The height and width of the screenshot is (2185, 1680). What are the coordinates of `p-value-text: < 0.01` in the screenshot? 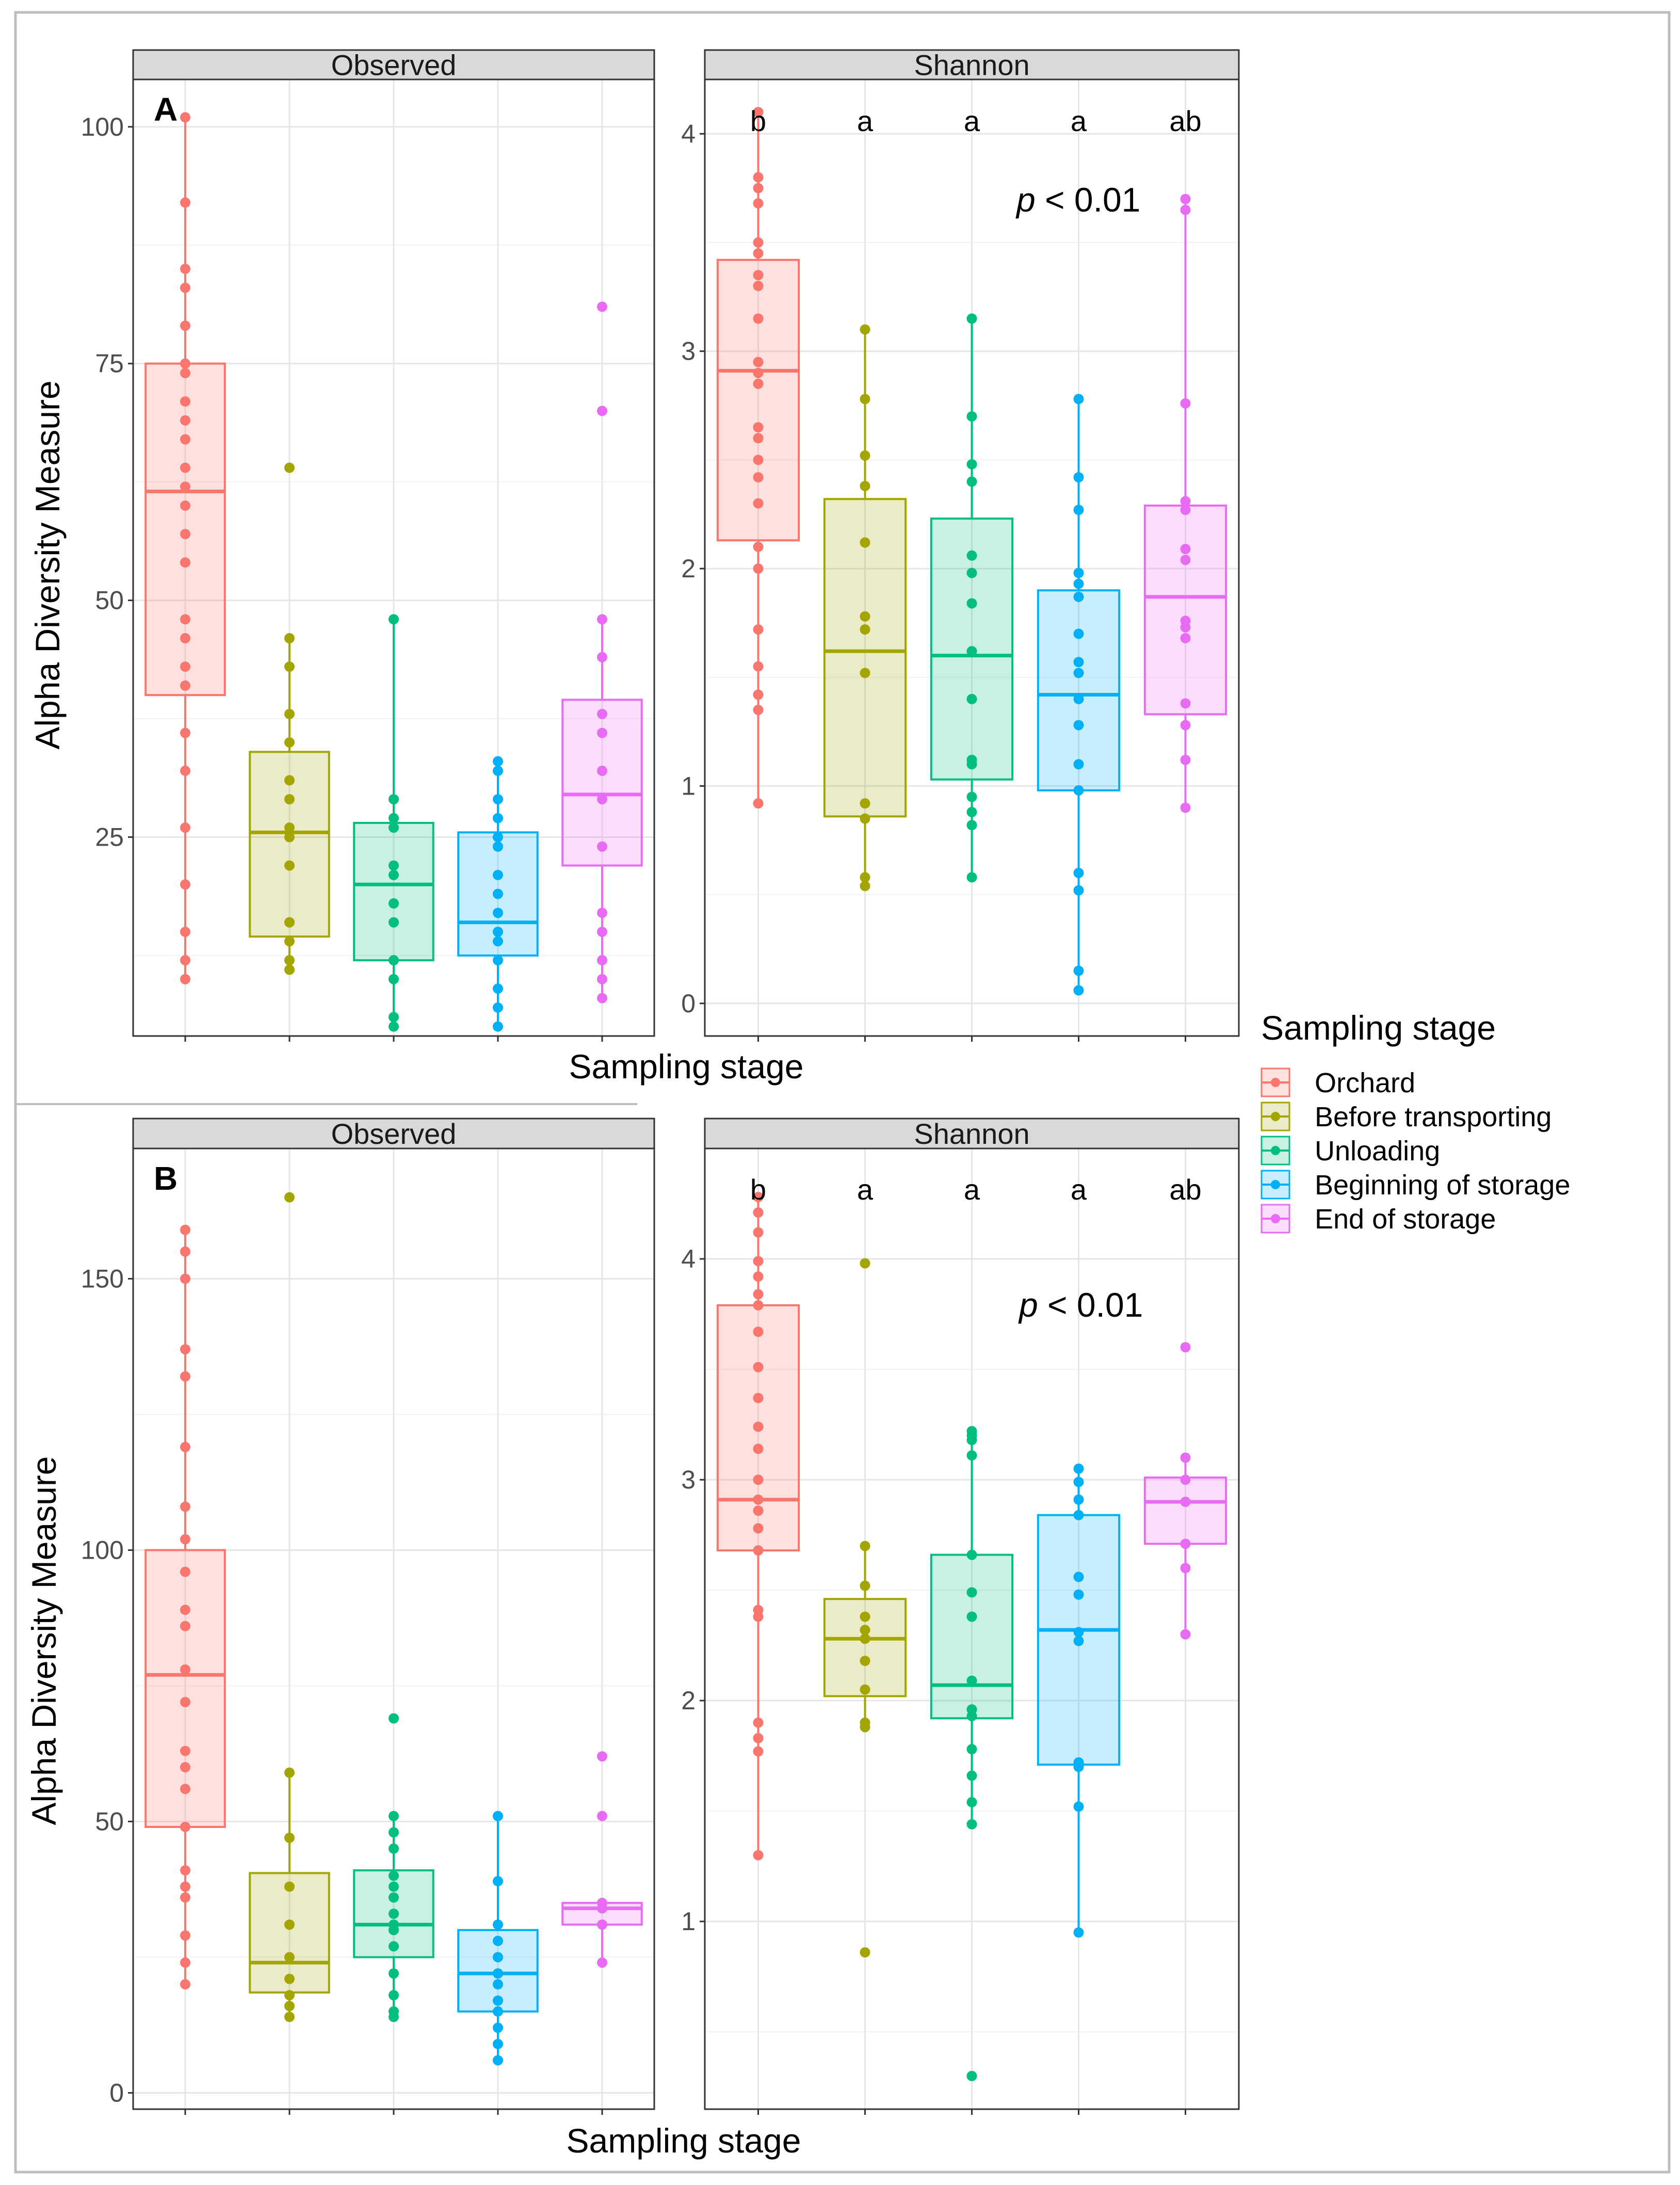 It's located at (1091, 1305).